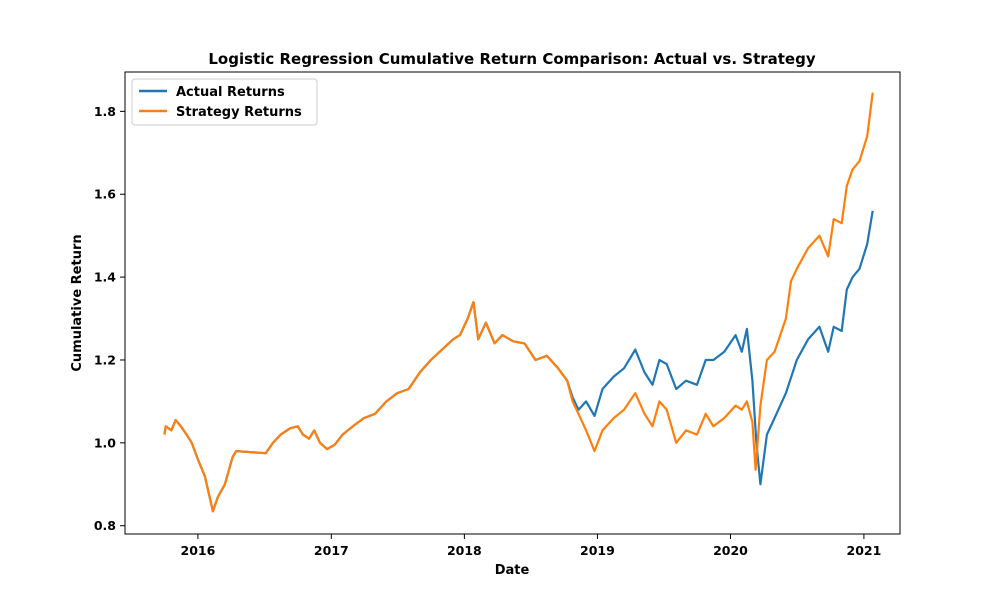  I want to click on y-tick-label: 1.4, so click(105, 277).